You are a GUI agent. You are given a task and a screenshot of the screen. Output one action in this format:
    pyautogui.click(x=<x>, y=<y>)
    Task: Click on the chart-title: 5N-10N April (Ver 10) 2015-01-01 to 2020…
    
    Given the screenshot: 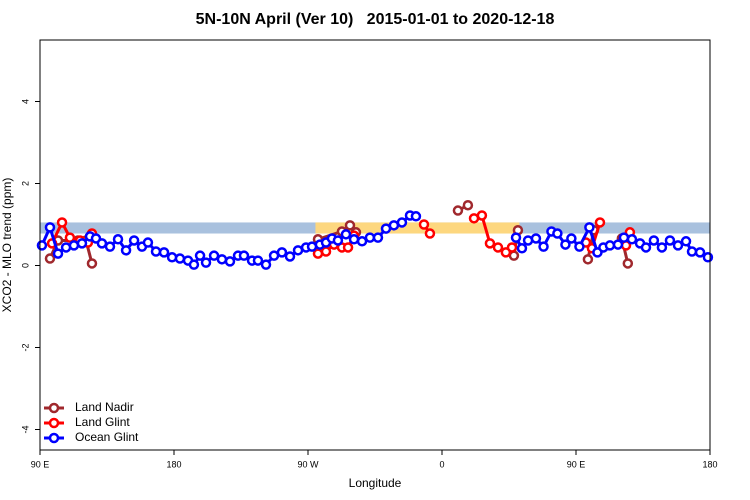 What is the action you would take?
    pyautogui.click(x=375, y=19)
    